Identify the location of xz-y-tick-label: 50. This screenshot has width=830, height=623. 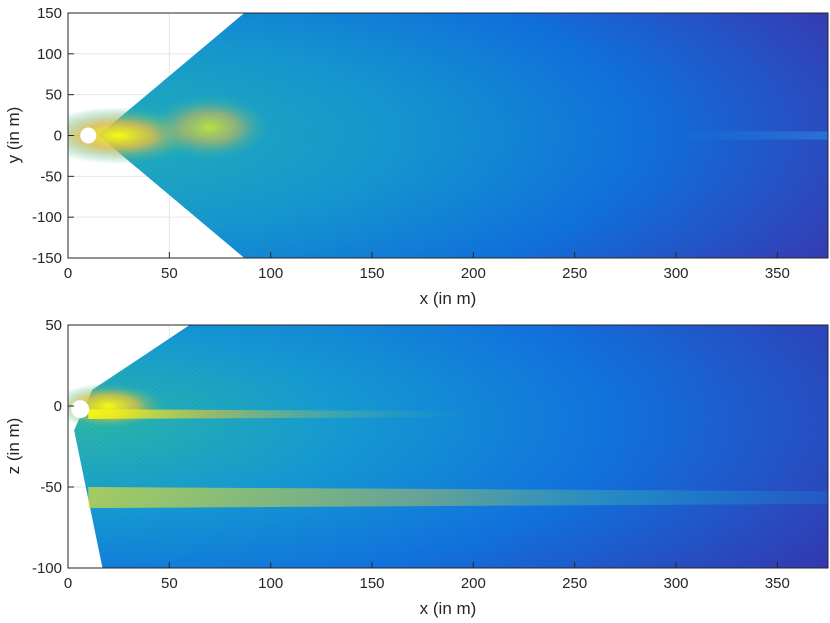
(53, 325).